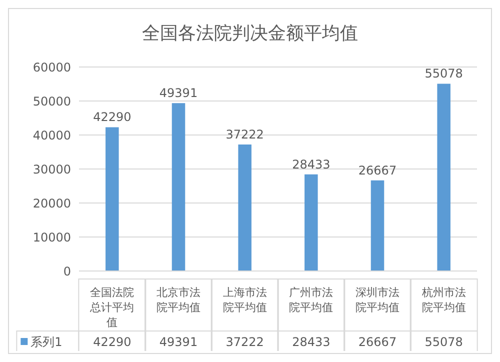 The image size is (500, 362). Describe the element at coordinates (311, 164) in the screenshot. I see `text: 28433` at that location.